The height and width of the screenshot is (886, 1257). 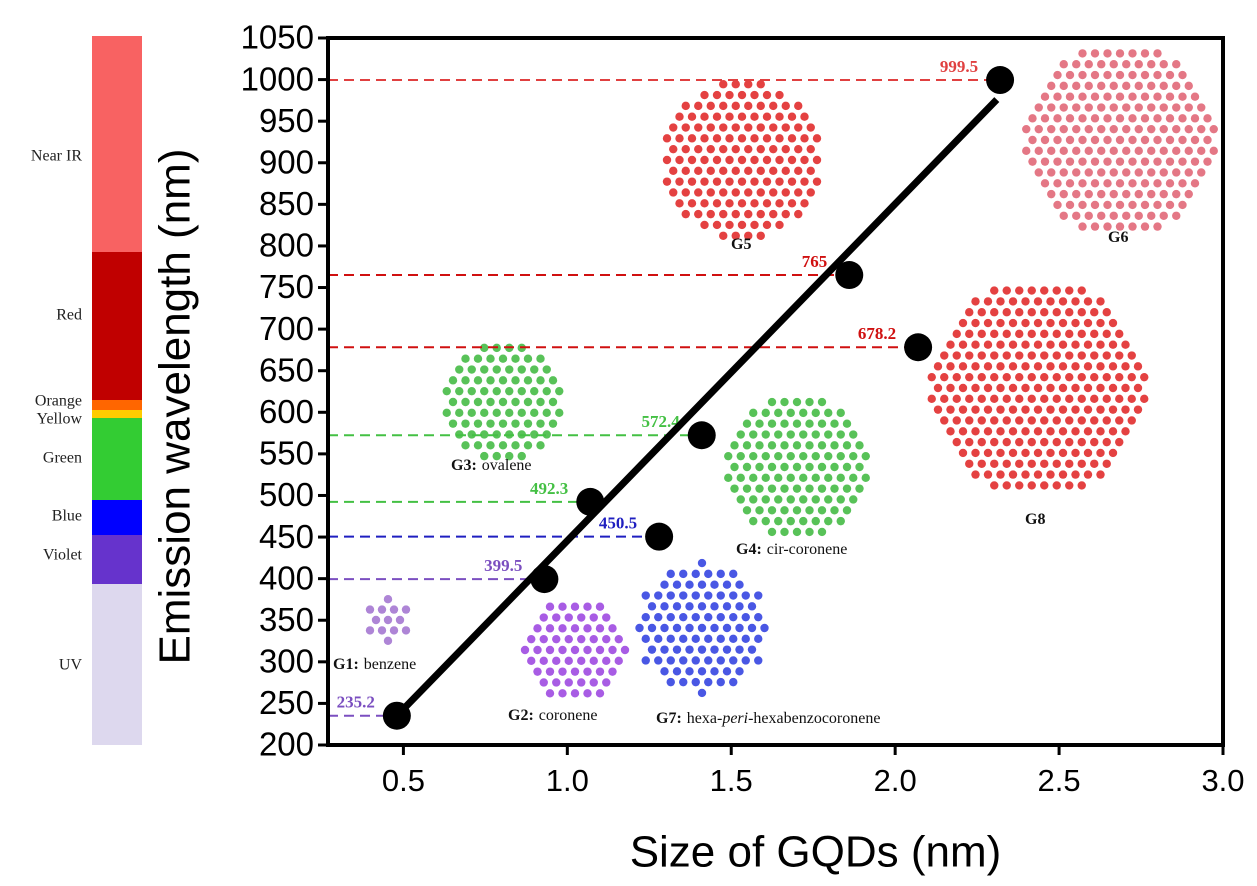 I want to click on point-label: 399.5, so click(x=503, y=565).